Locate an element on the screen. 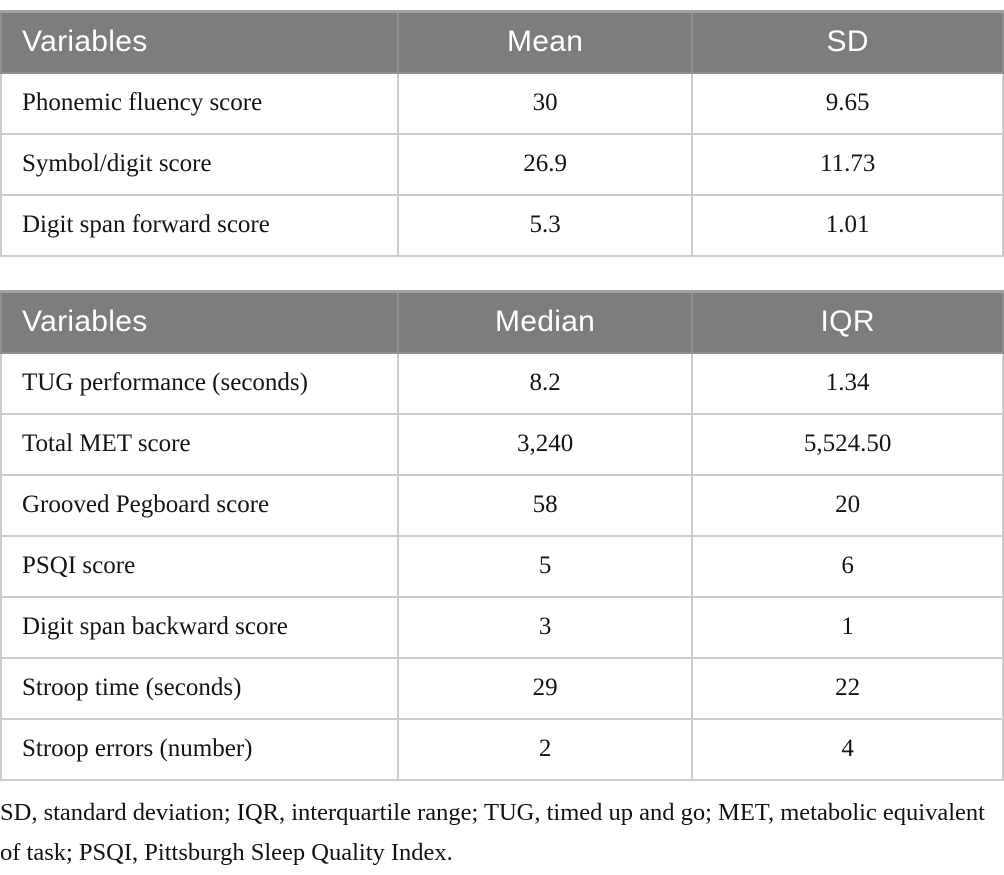  table-row: Stroop time (seconds) 29 22 is located at coordinates (502, 688).